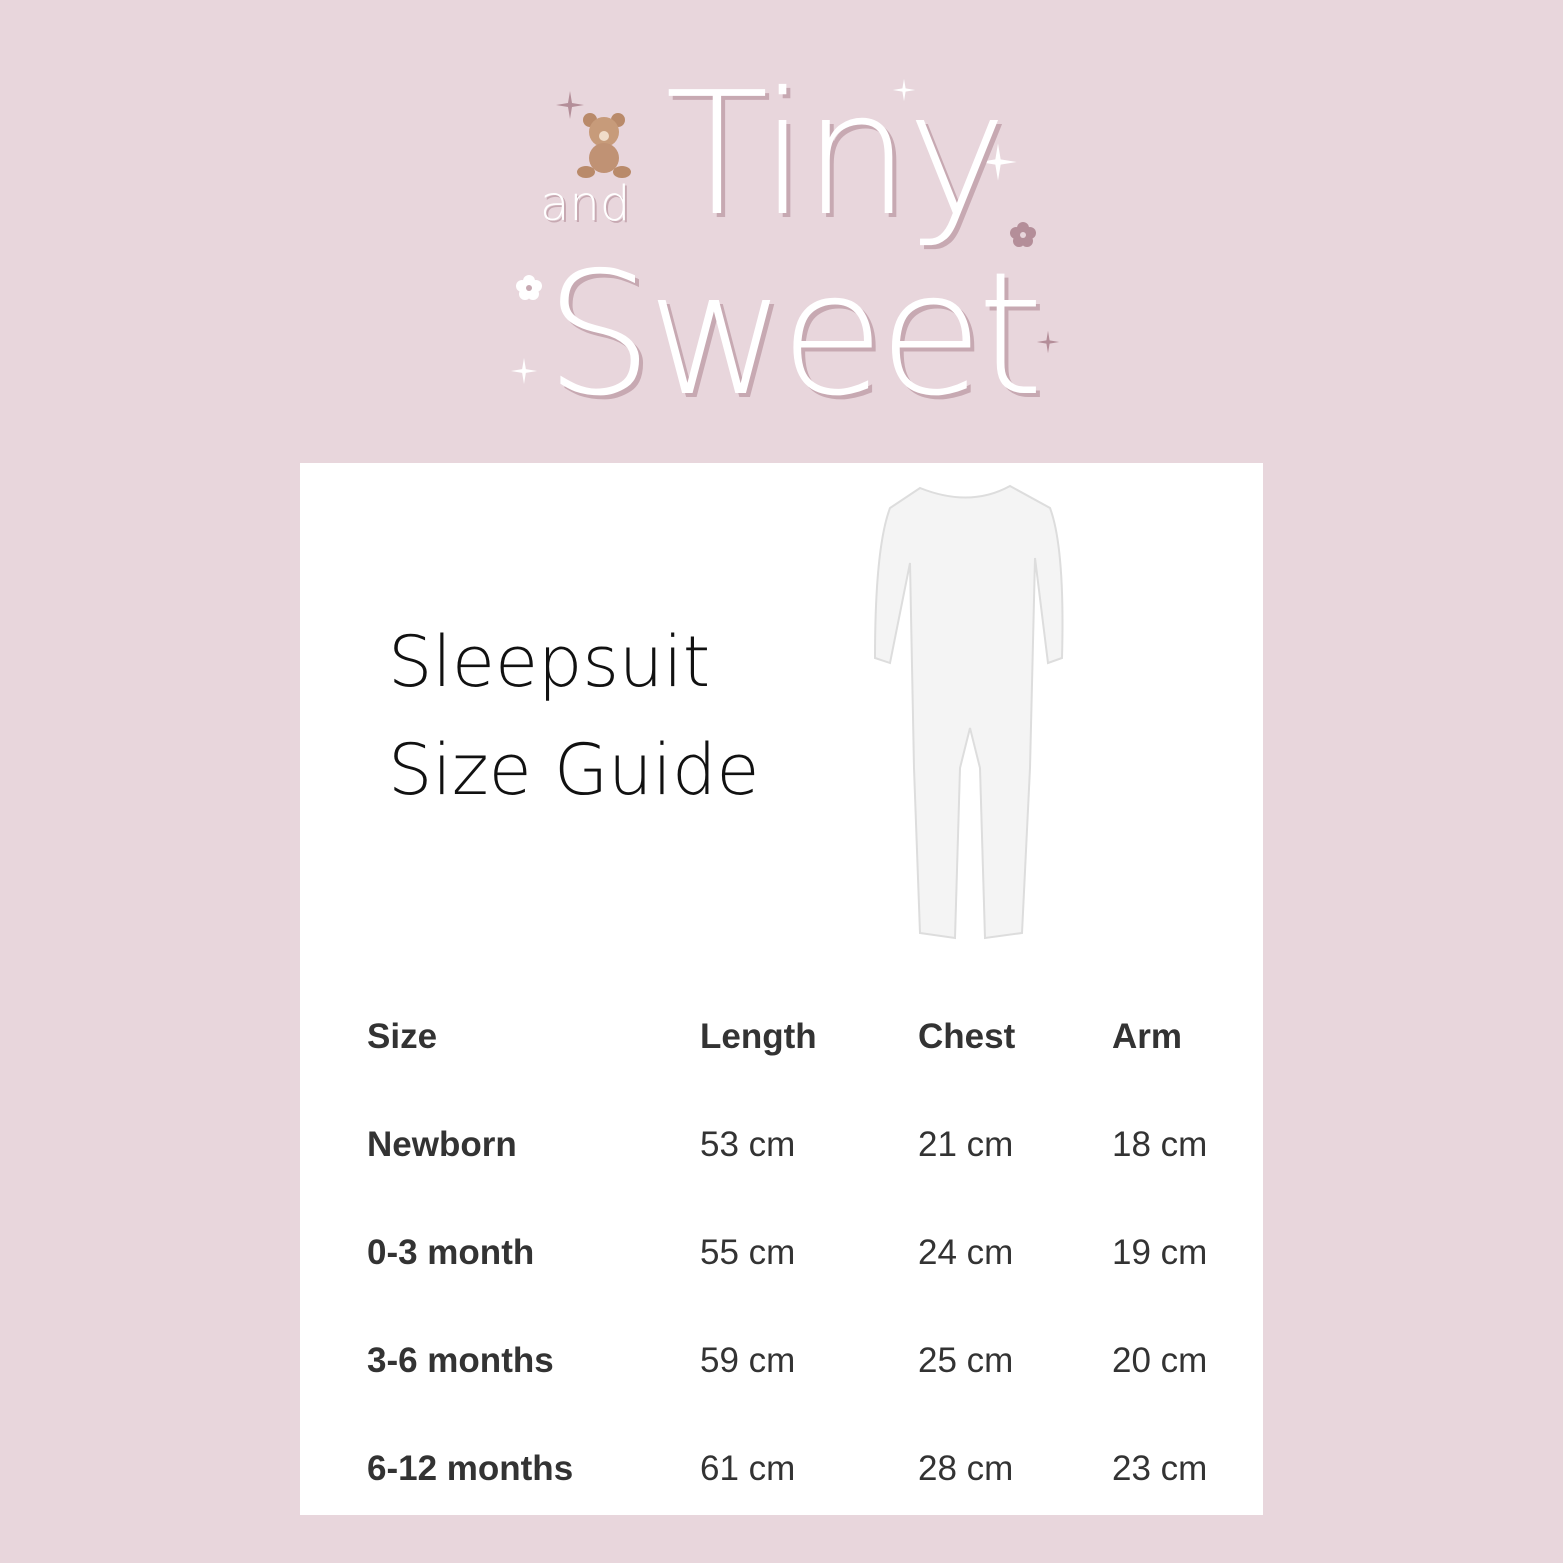 This screenshot has width=1563, height=1563. I want to click on cell-size: 6-12 months, so click(470, 1468).